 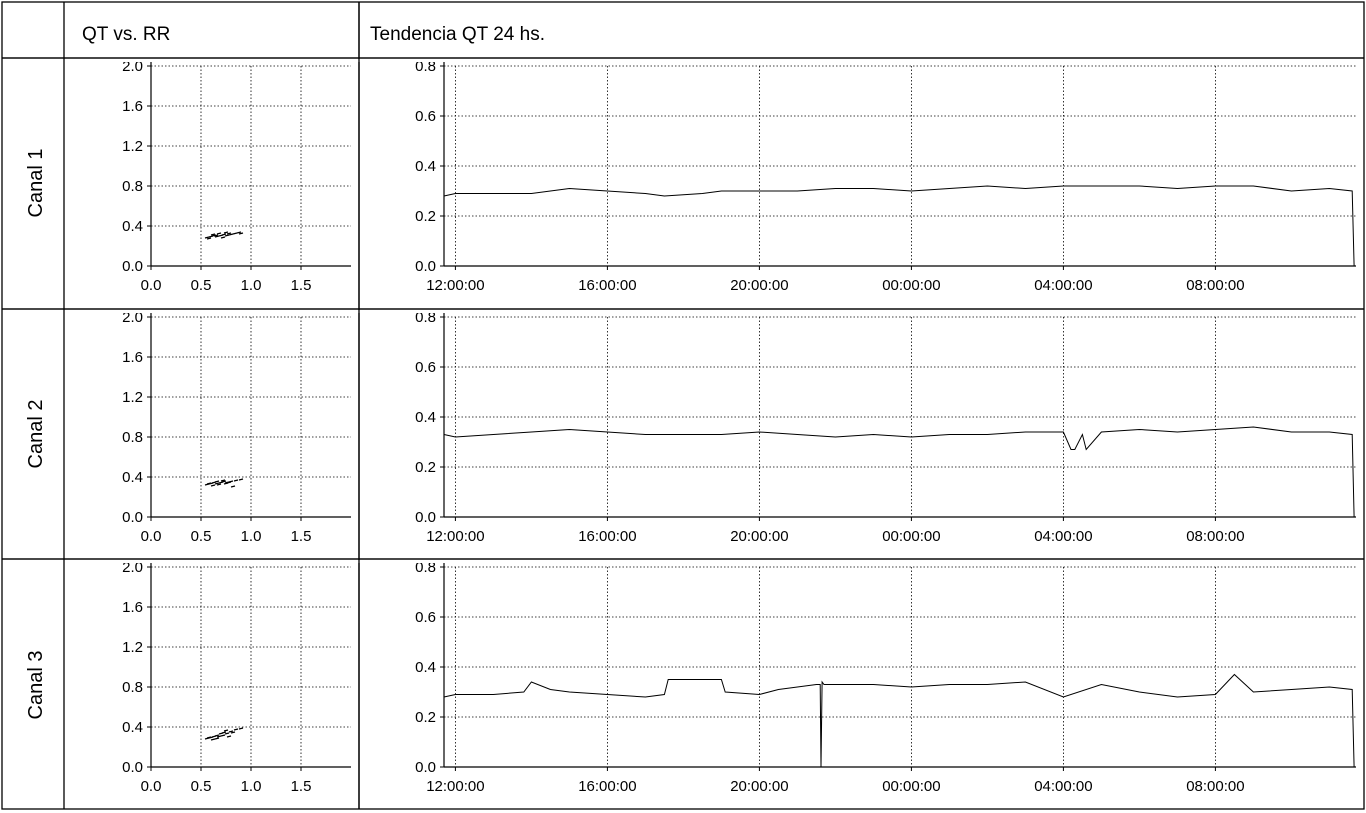 I want to click on channel-label-1: Canal 1, so click(x=36, y=183).